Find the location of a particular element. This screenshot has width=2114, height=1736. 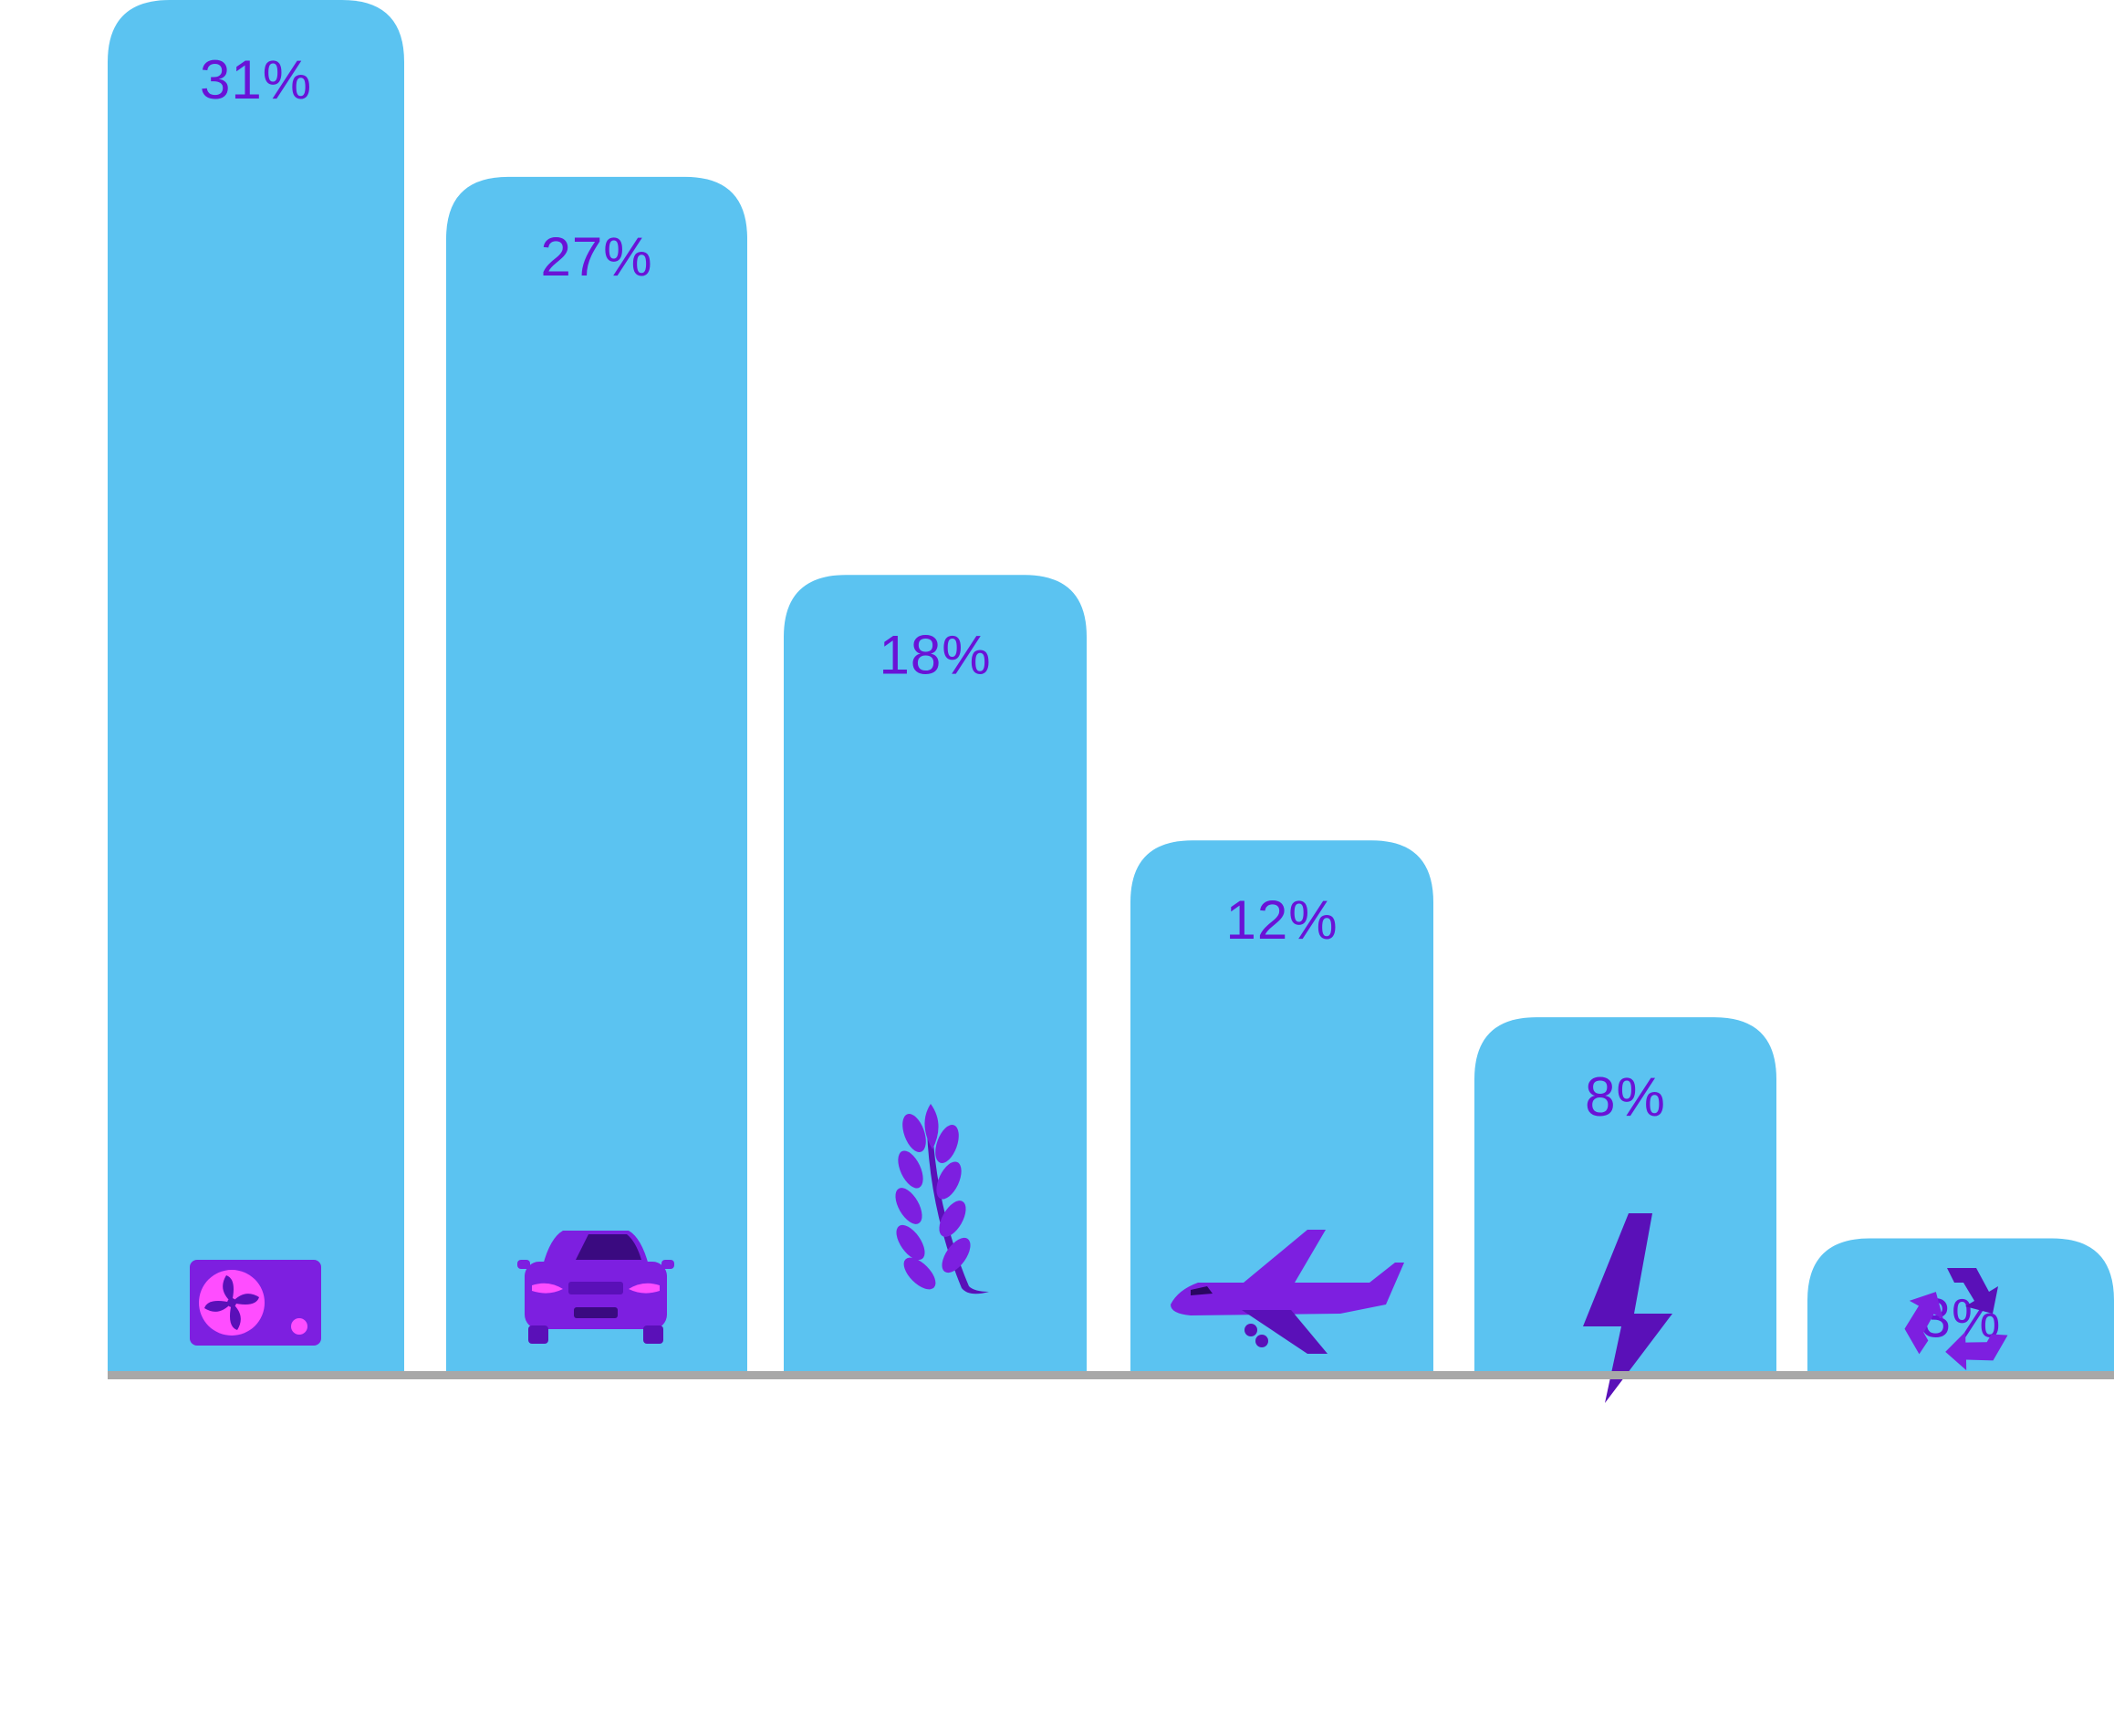

car-icon is located at coordinates (595, 1287).